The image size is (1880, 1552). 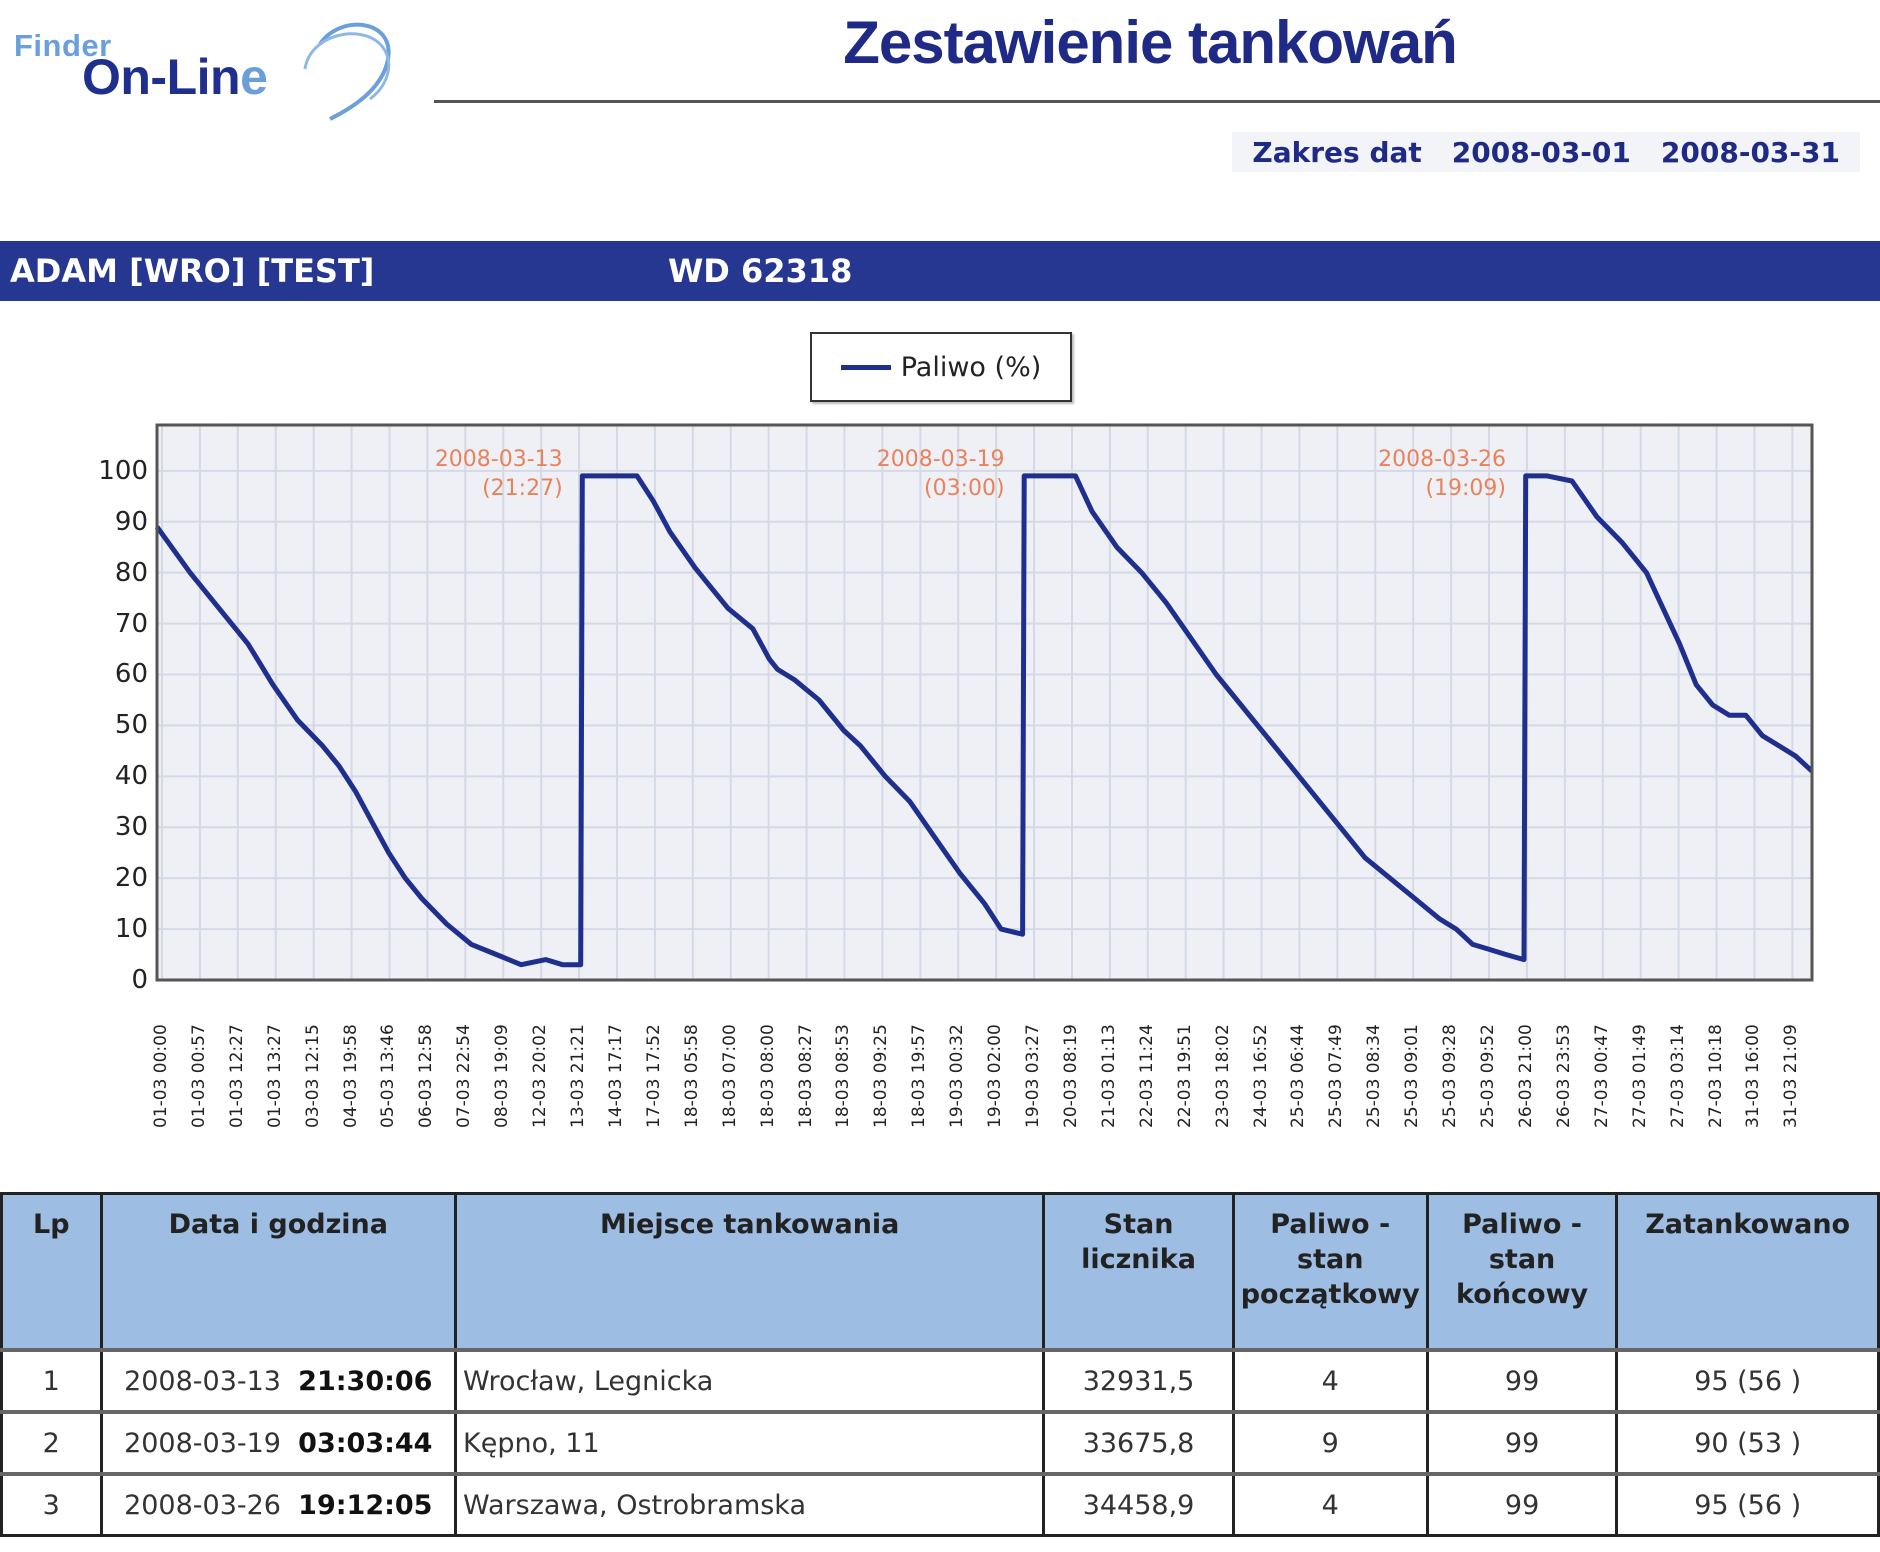 I want to click on cell-lp: 2, so click(x=51, y=1443).